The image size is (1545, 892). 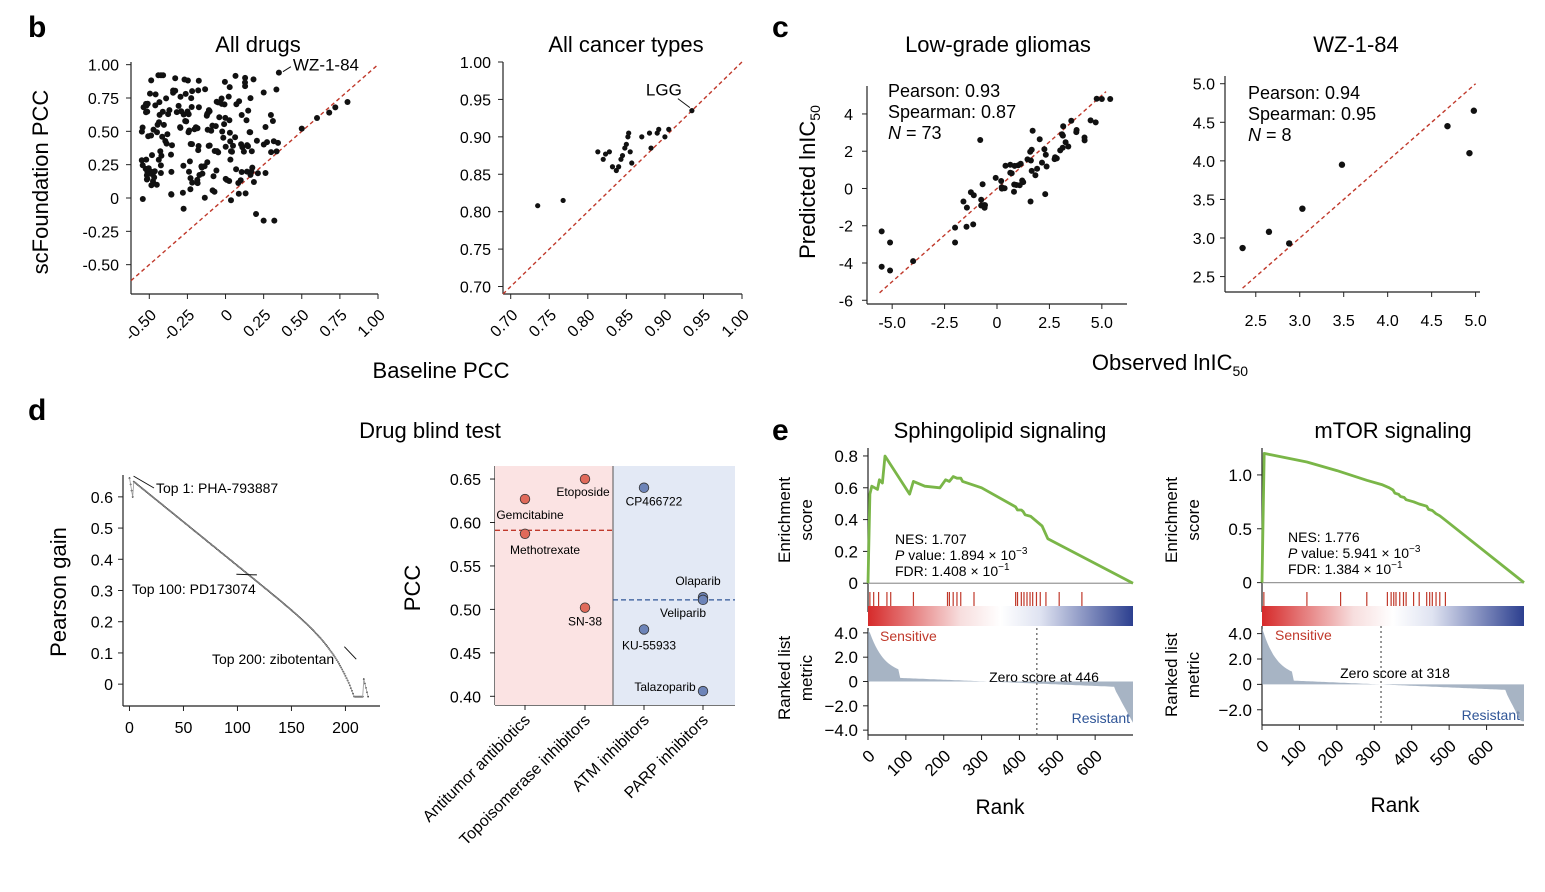 What do you see at coordinates (103, 132) in the screenshot?
I see `y-tick-label: 0.50` at bounding box center [103, 132].